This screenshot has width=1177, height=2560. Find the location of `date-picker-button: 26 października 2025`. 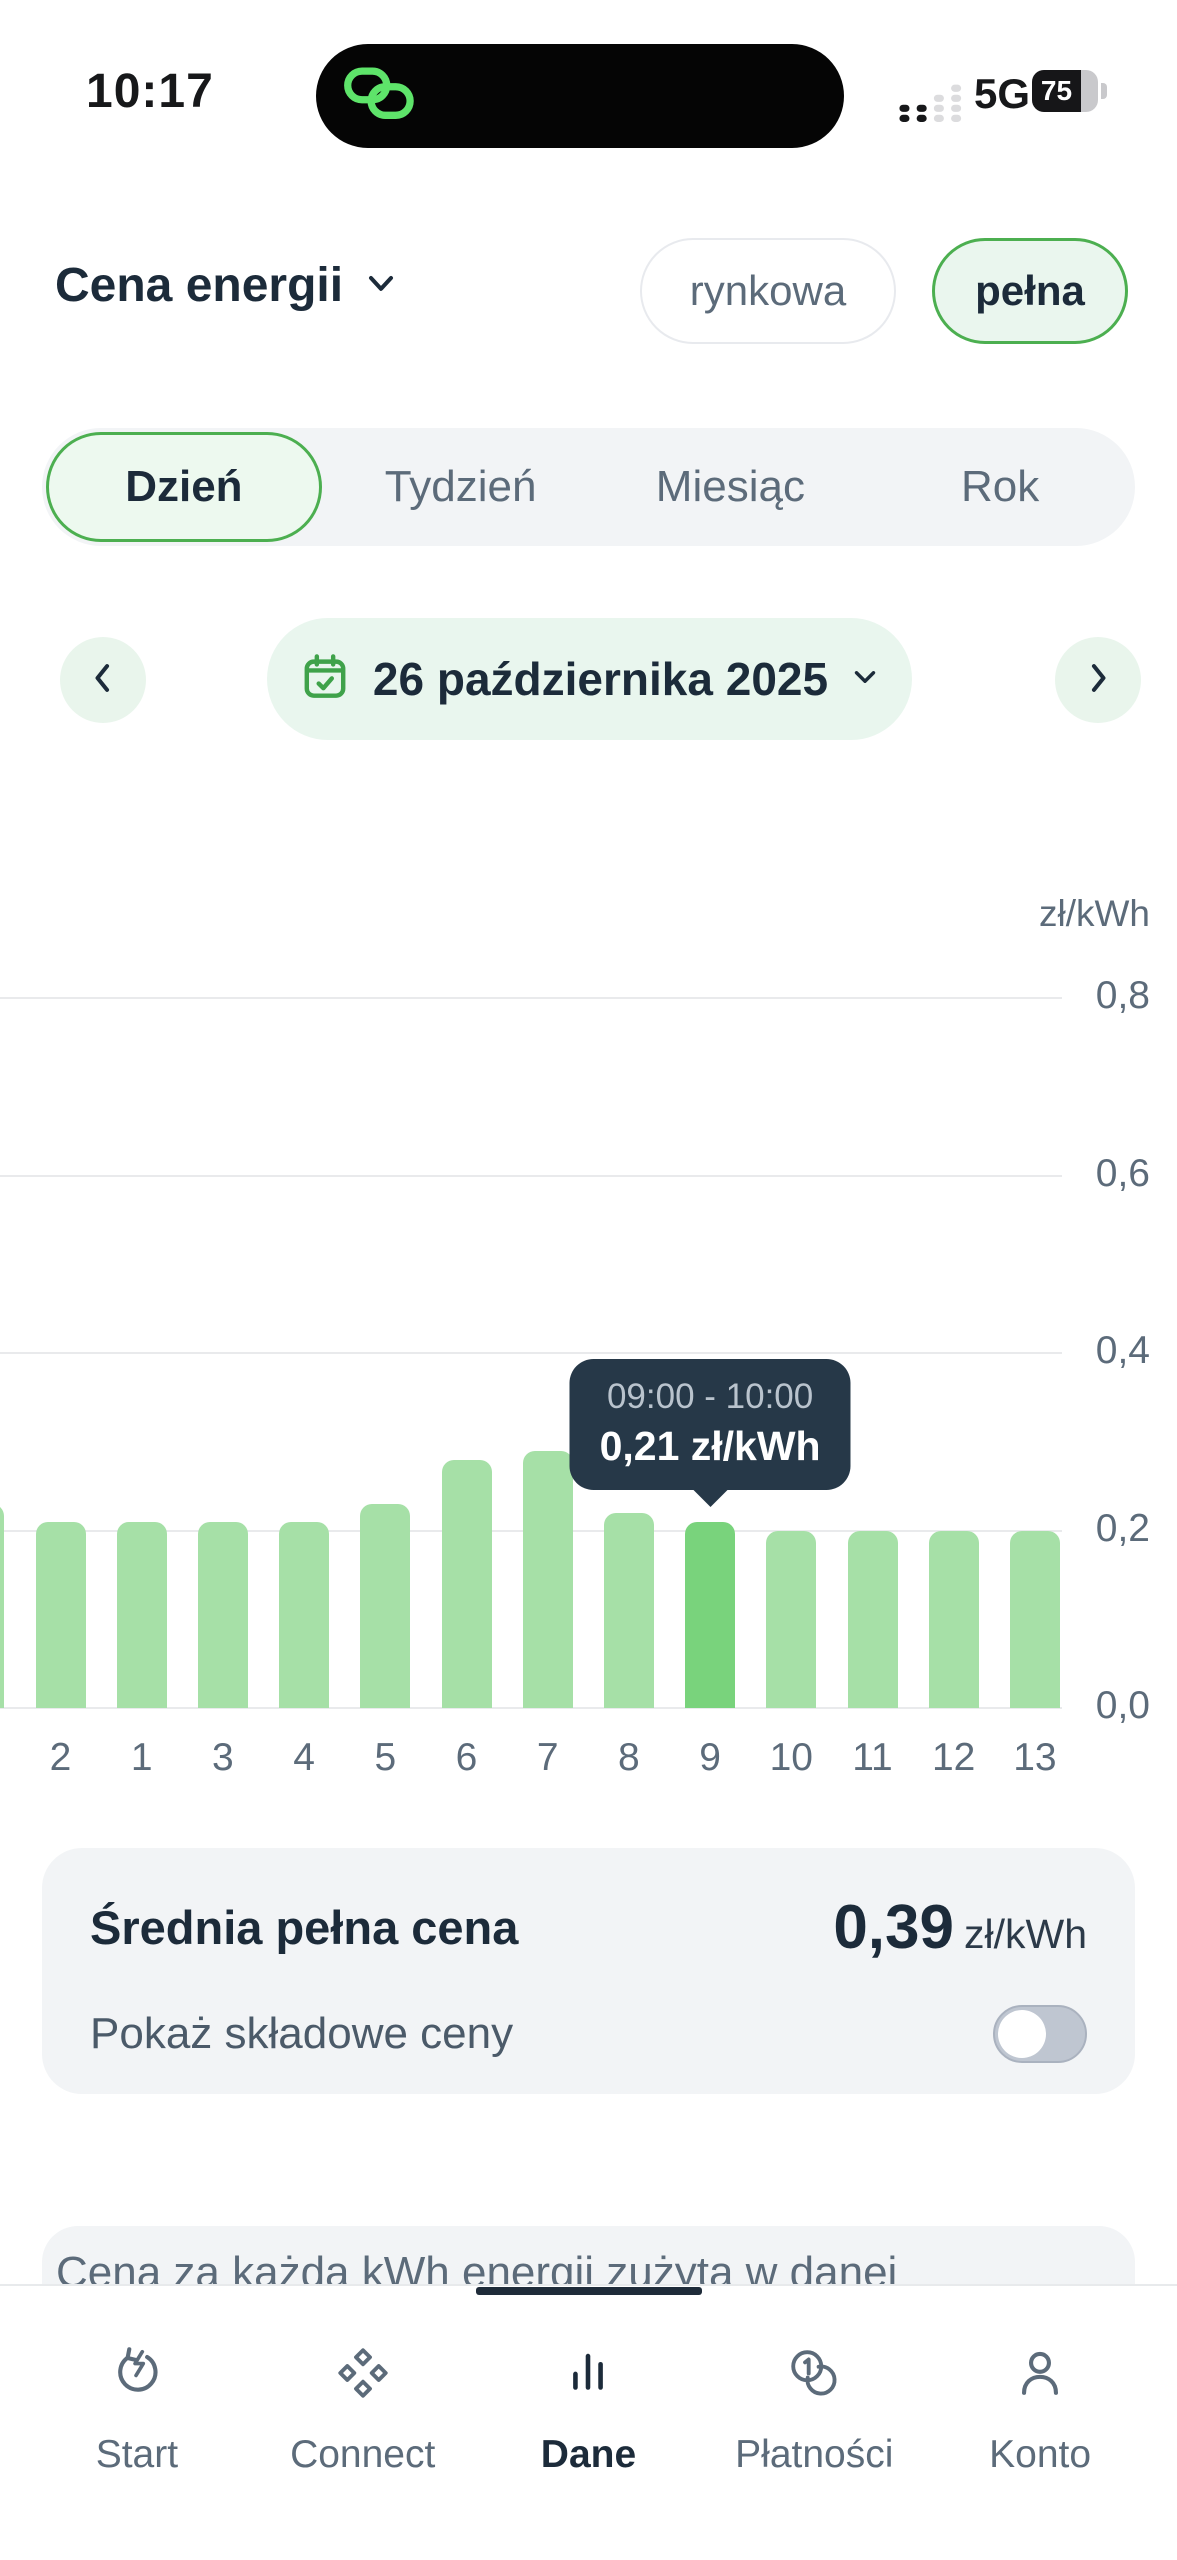

date-picker-button: 26 października 2025 is located at coordinates (589, 679).